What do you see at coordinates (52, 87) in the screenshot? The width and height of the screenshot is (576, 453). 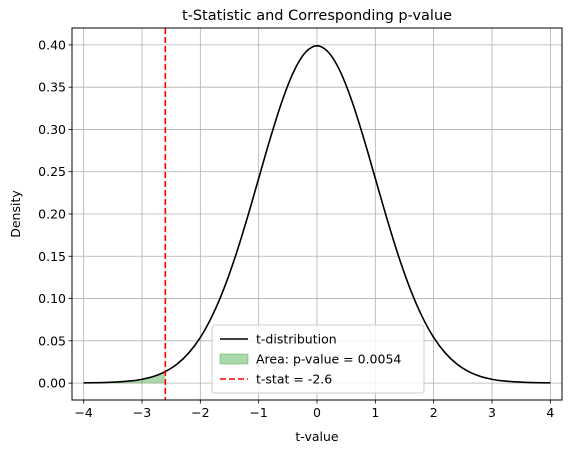 I see `y-tick-label: 0.35` at bounding box center [52, 87].